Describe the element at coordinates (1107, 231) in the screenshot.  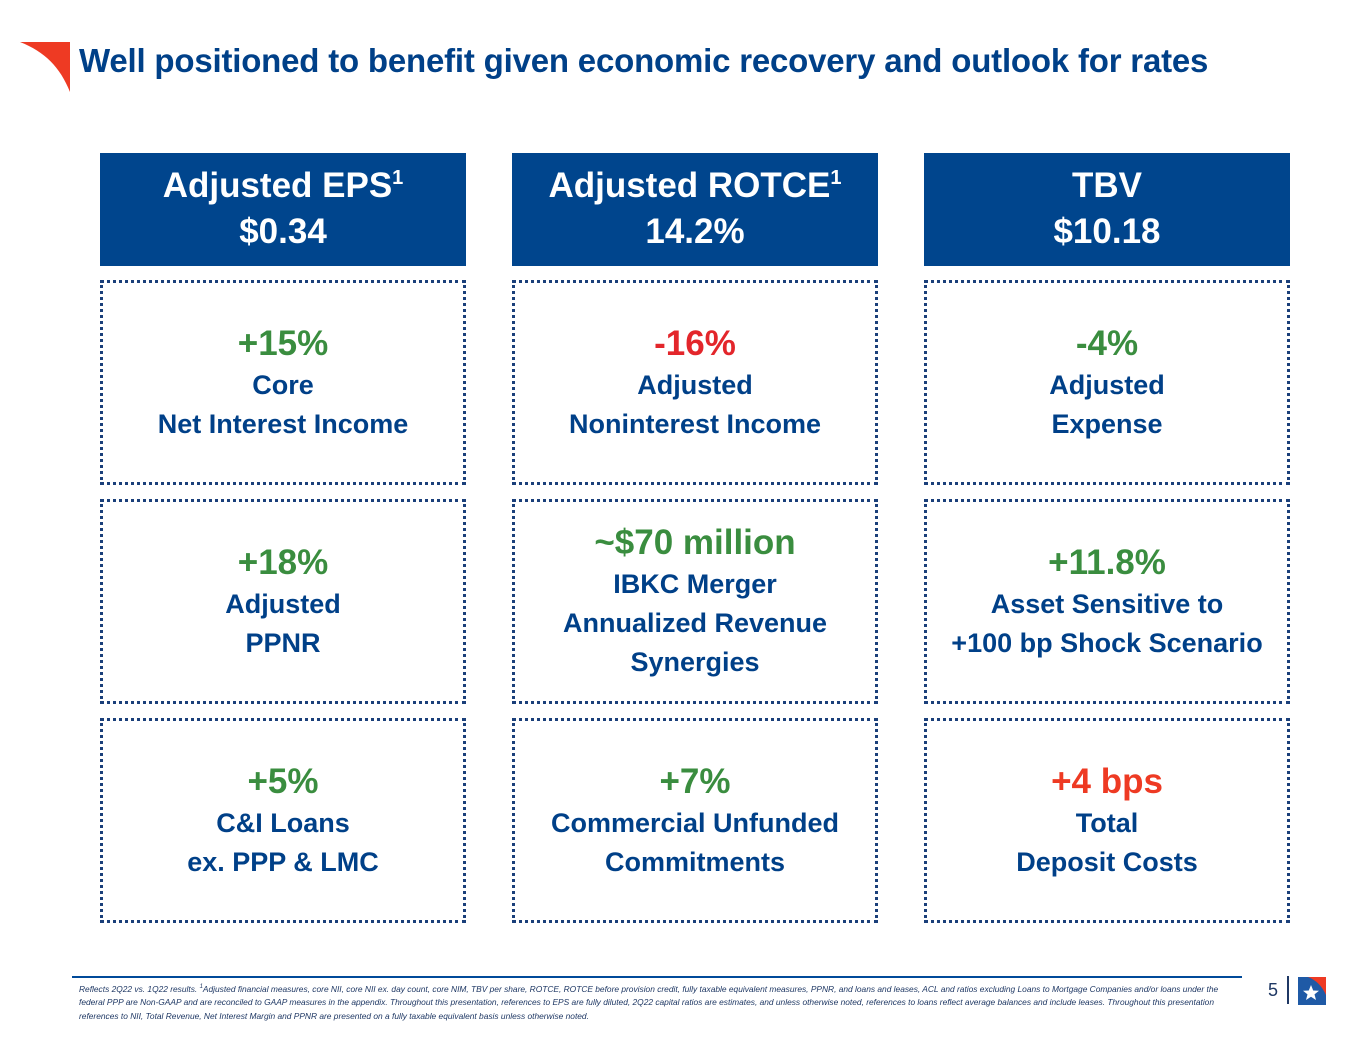
I see `header-value: $10.18` at that location.